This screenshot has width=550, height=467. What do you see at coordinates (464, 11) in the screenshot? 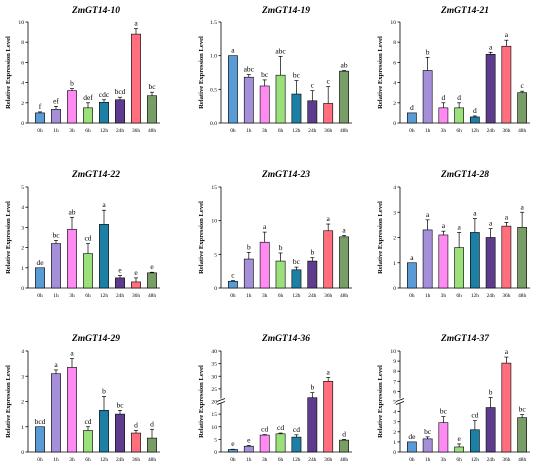
I see `chart-title: ZmGT14-21` at bounding box center [464, 11].